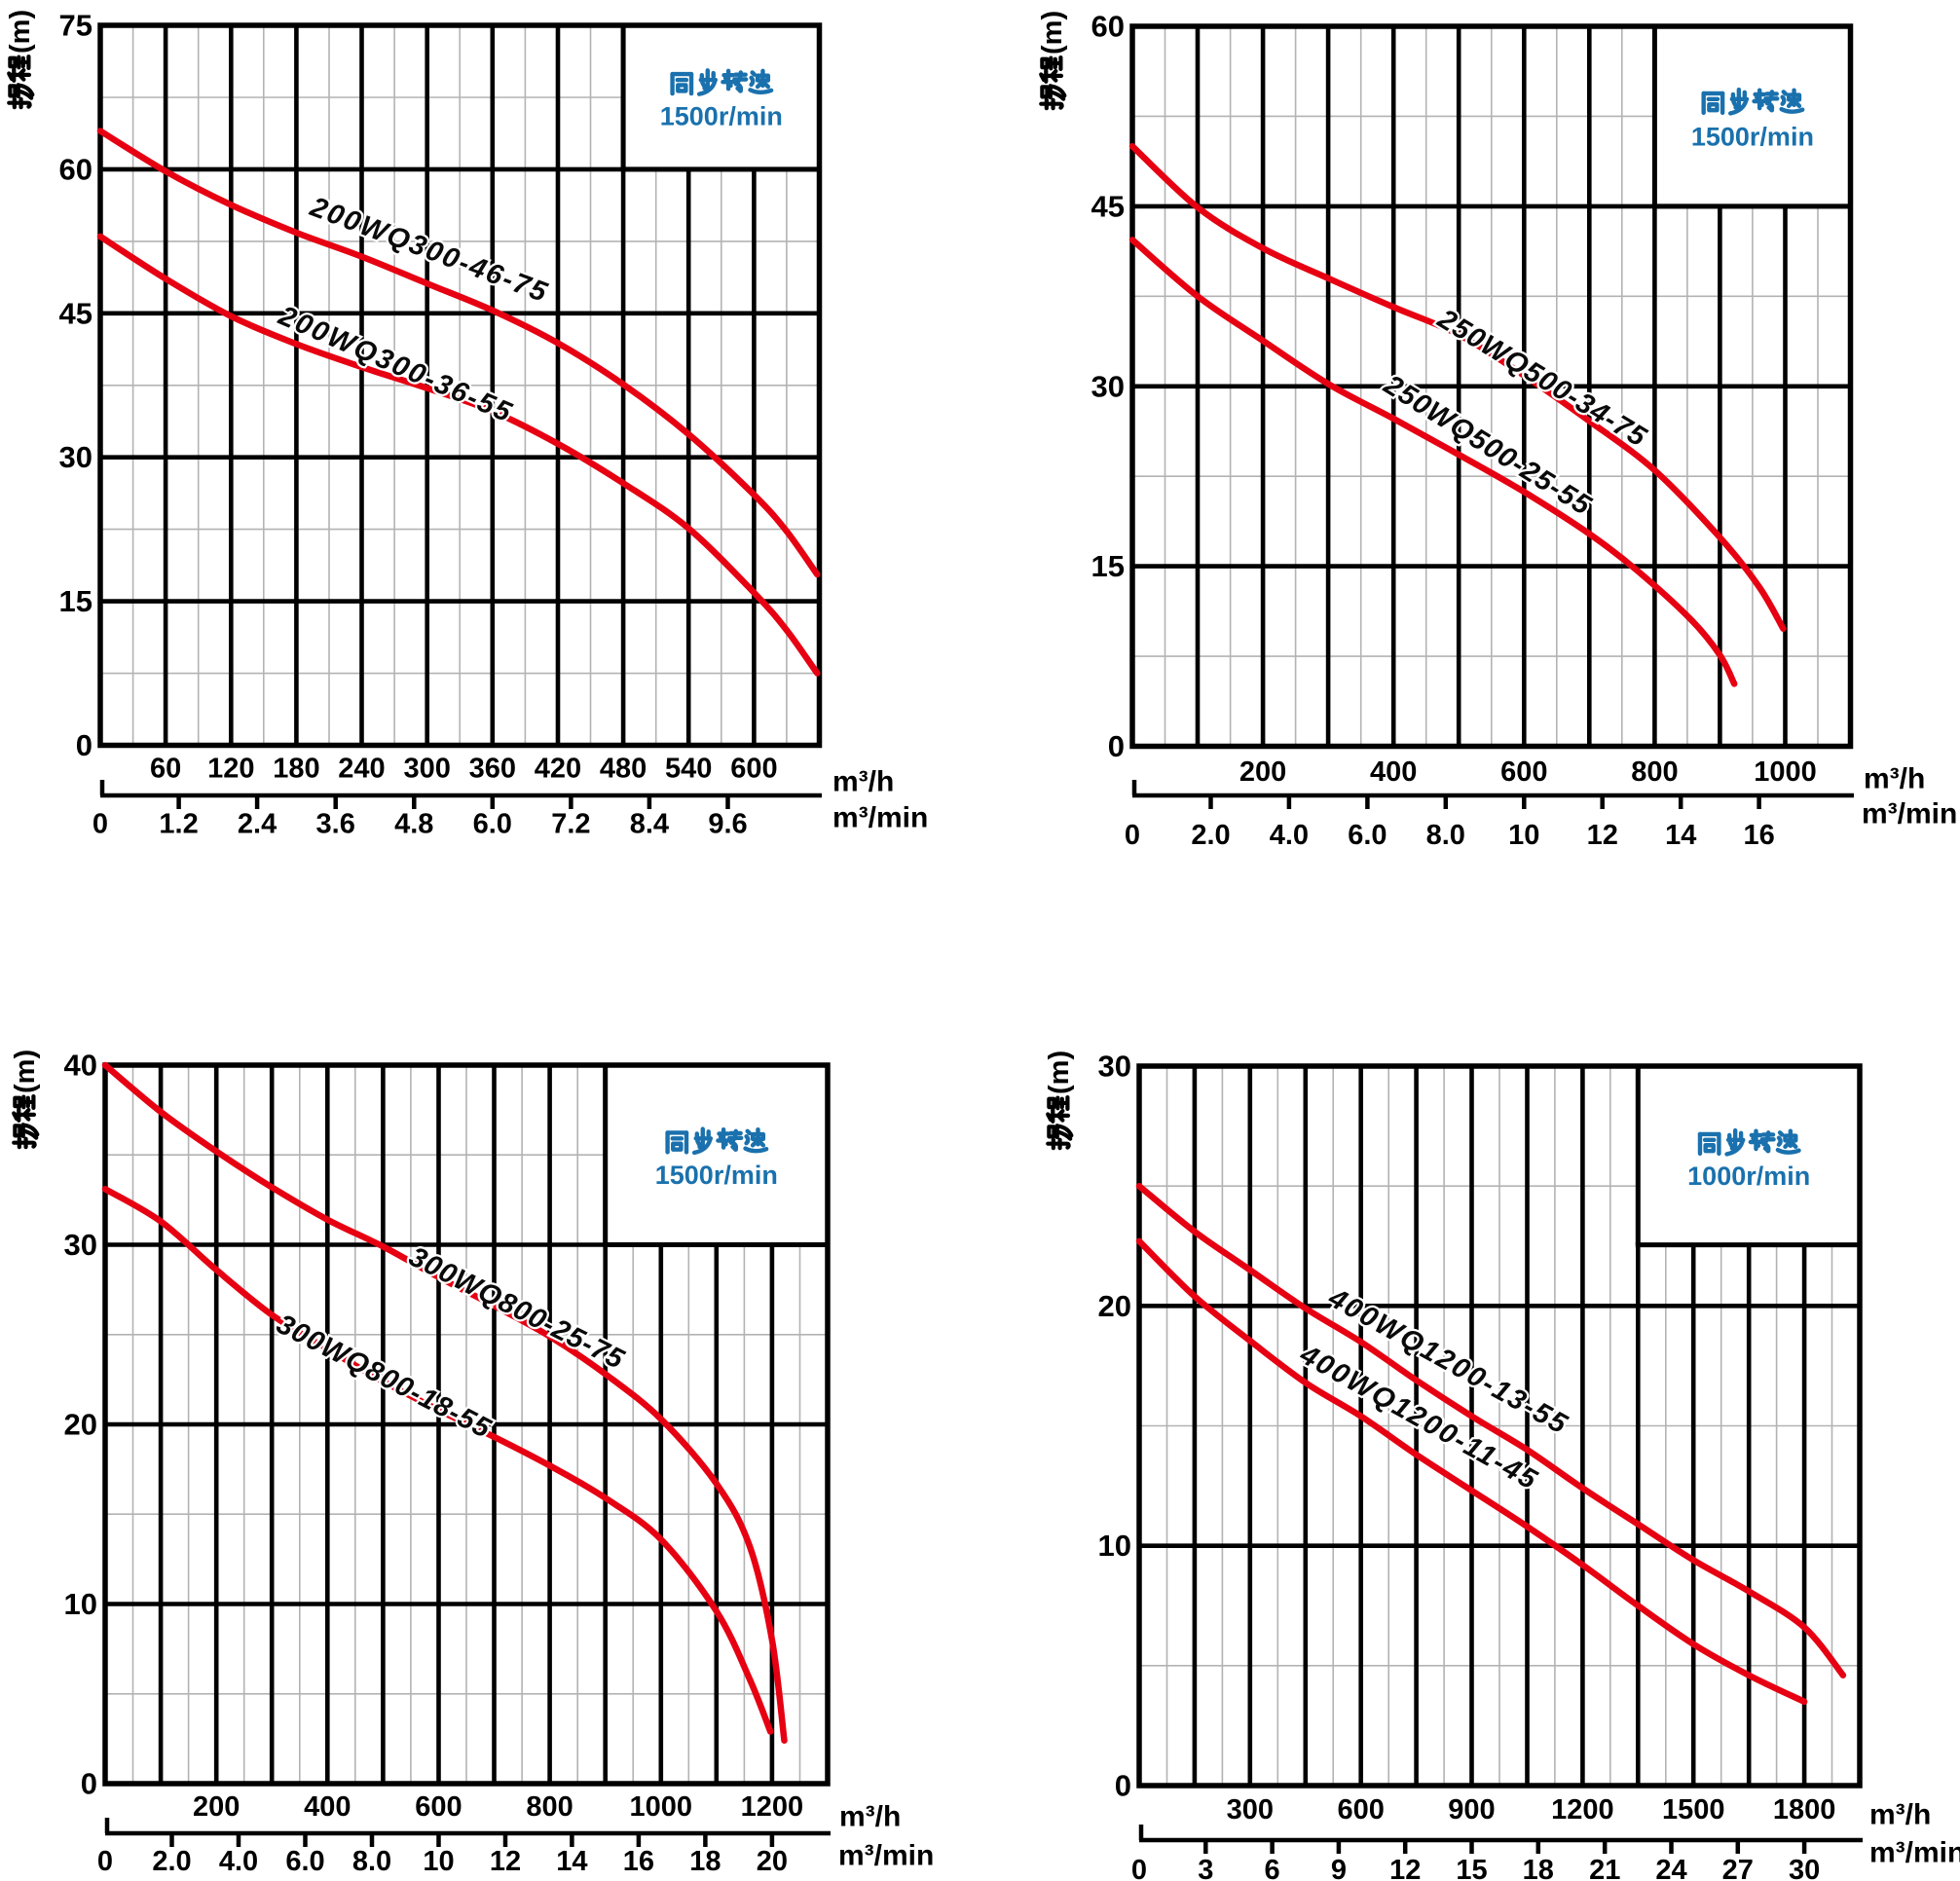 Image resolution: width=1960 pixels, height=1881 pixels. What do you see at coordinates (649, 825) in the screenshot?
I see `svg-text: 8.4` at bounding box center [649, 825].